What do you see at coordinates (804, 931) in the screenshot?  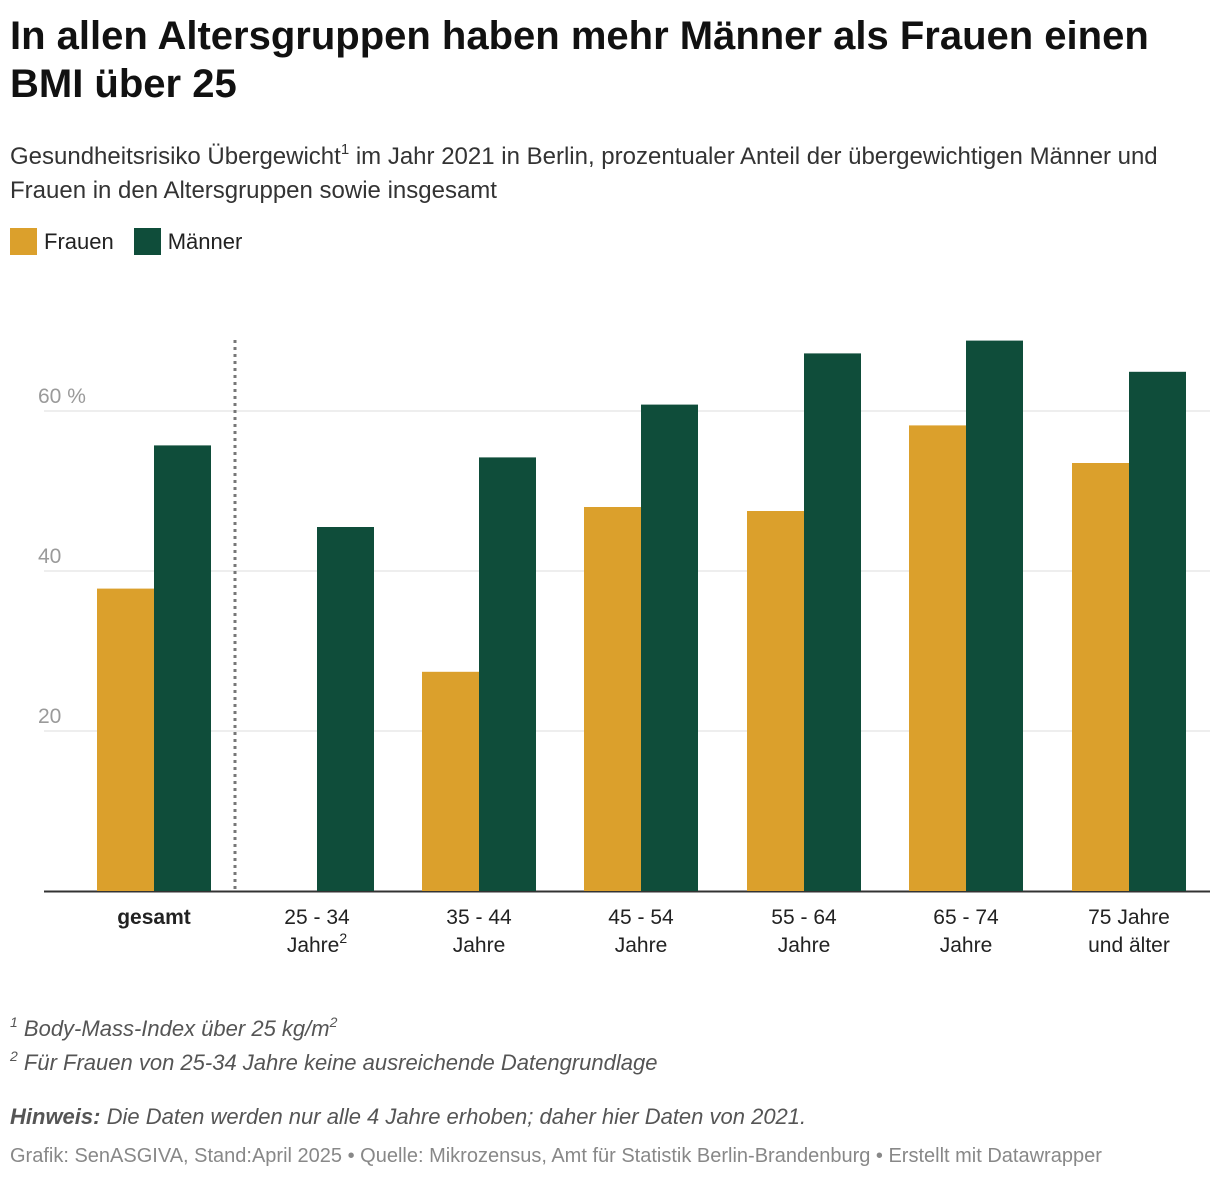 I see `x-tick-label: 55 - 64 Jahre` at bounding box center [804, 931].